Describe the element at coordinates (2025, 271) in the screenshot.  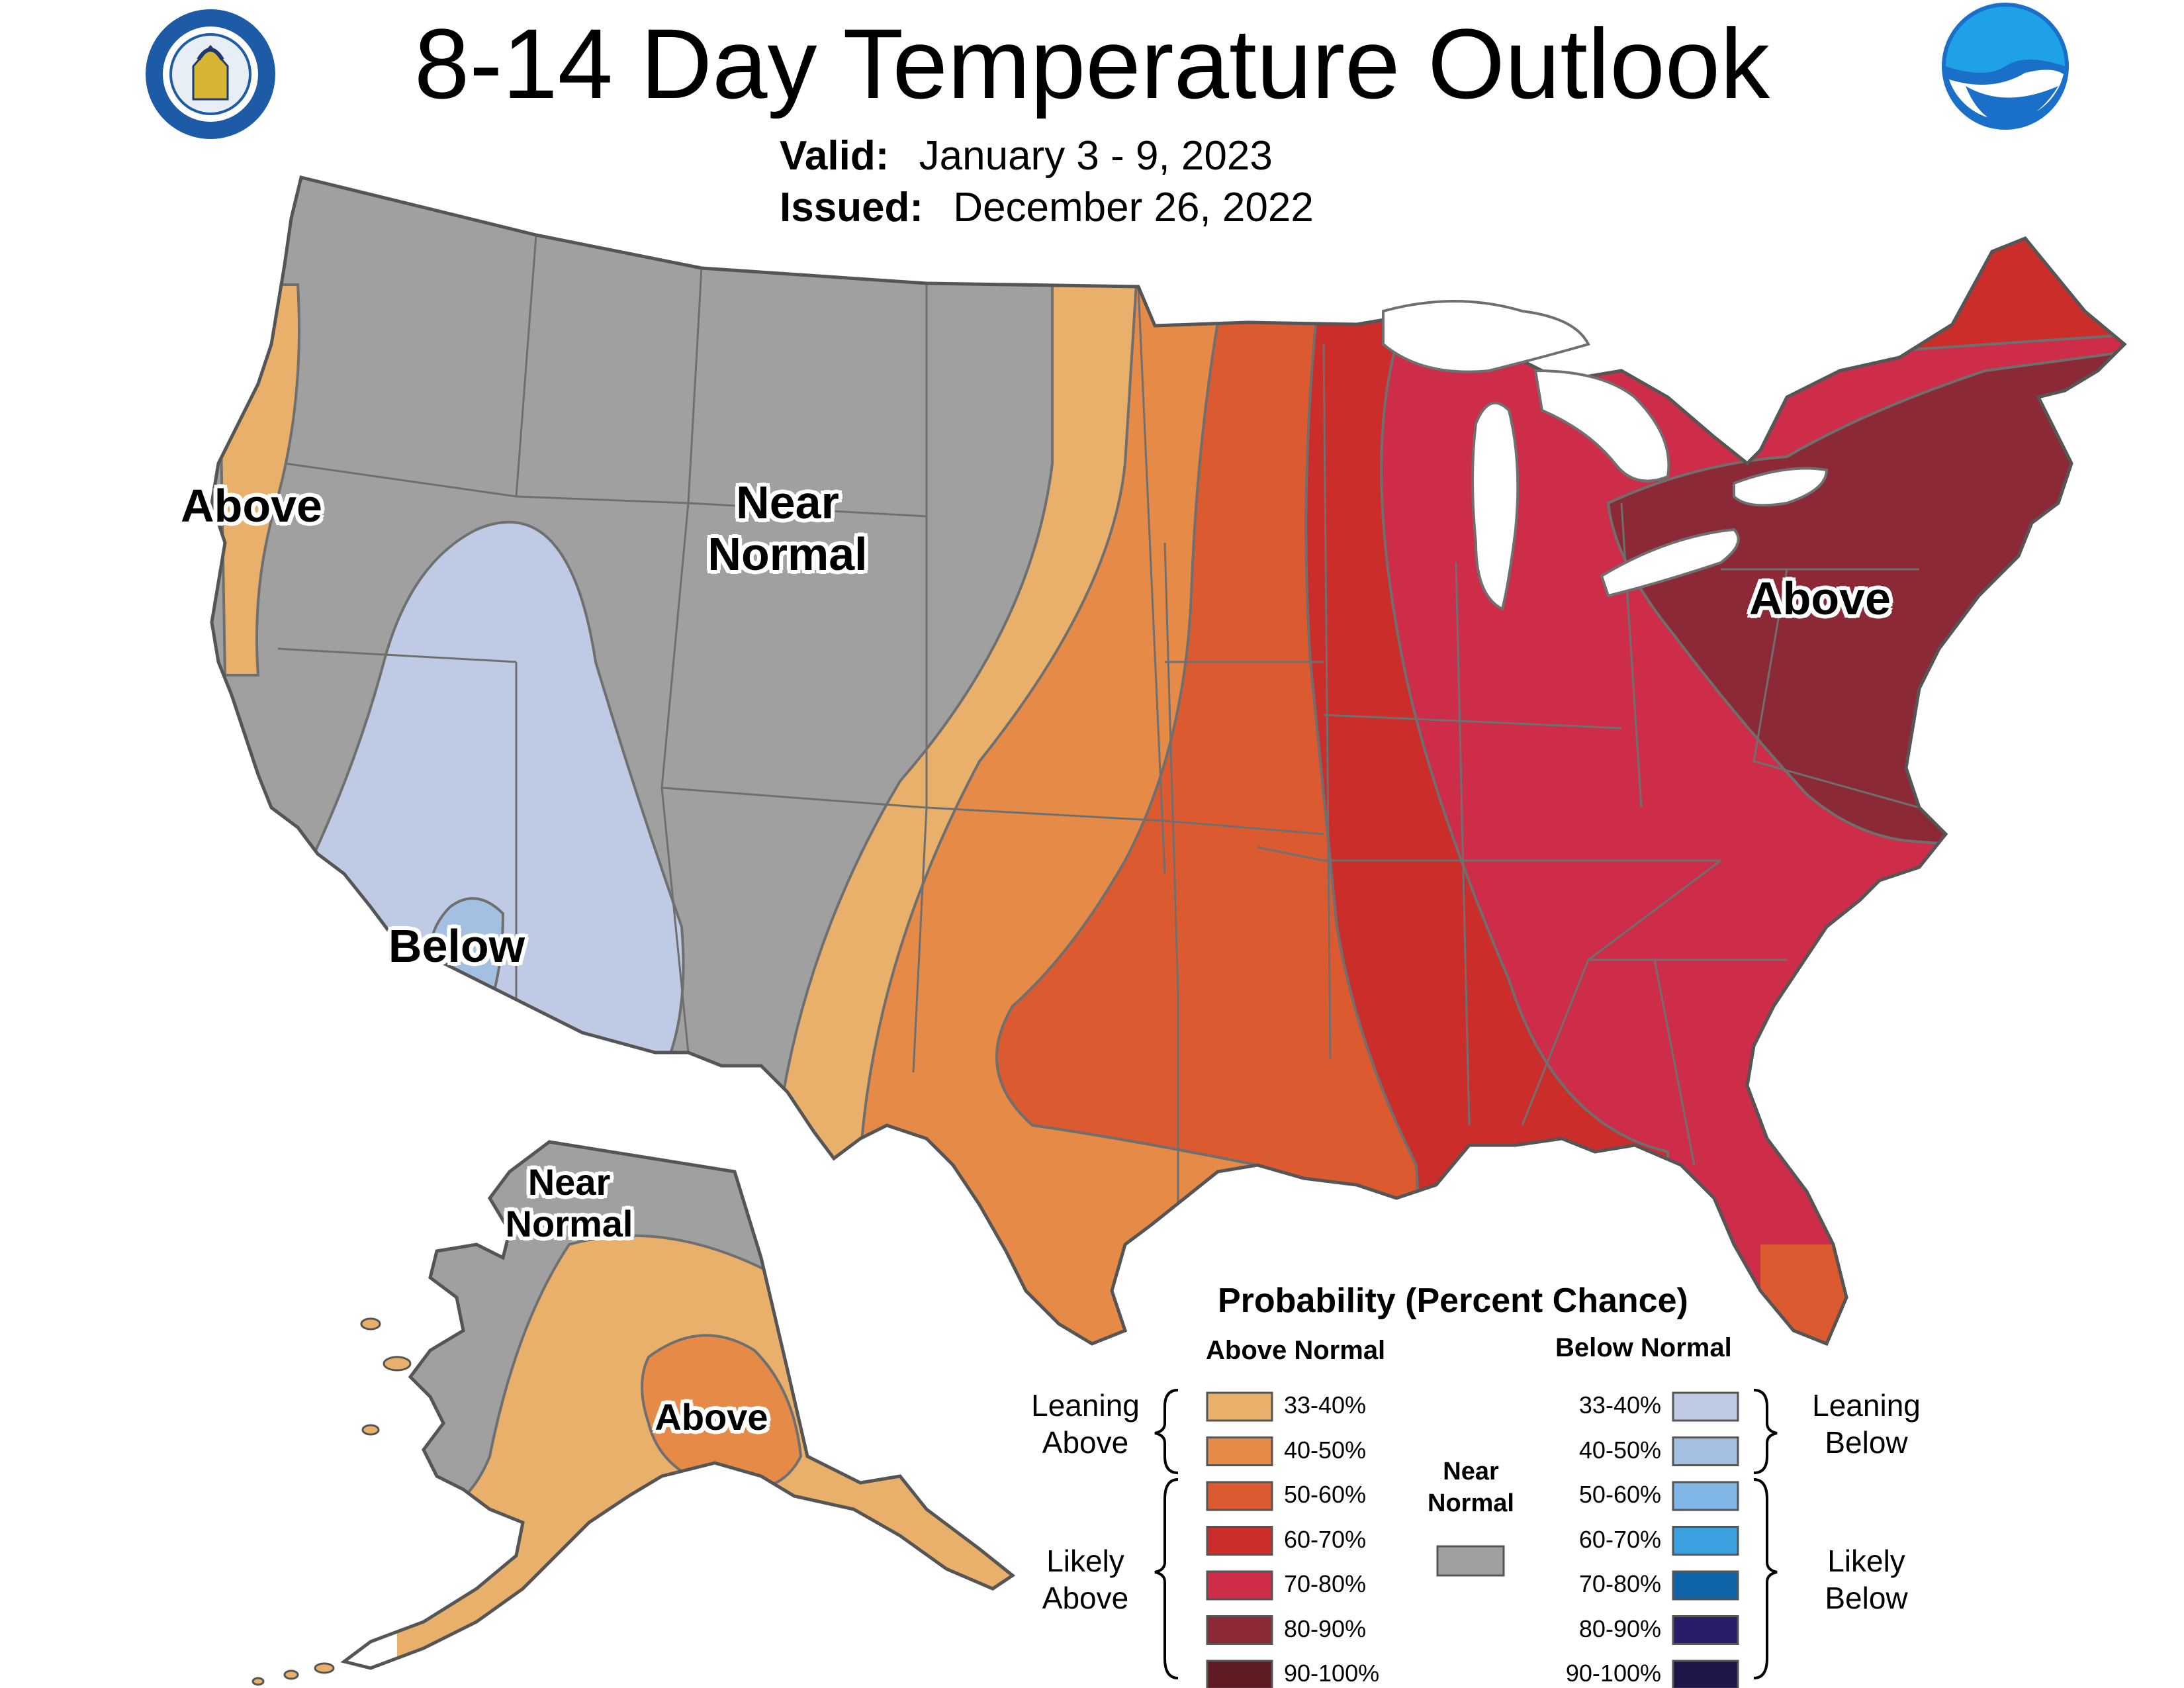
I see `maine-above-60-70-region` at that location.